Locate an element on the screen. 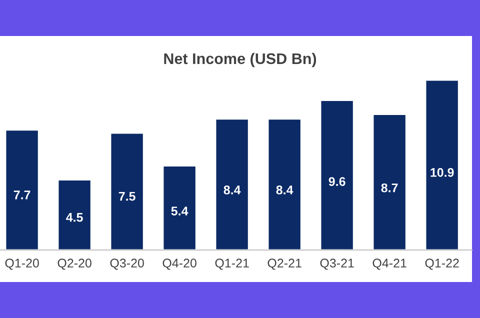 The image size is (480, 318). data-label: 10.9 is located at coordinates (442, 172).